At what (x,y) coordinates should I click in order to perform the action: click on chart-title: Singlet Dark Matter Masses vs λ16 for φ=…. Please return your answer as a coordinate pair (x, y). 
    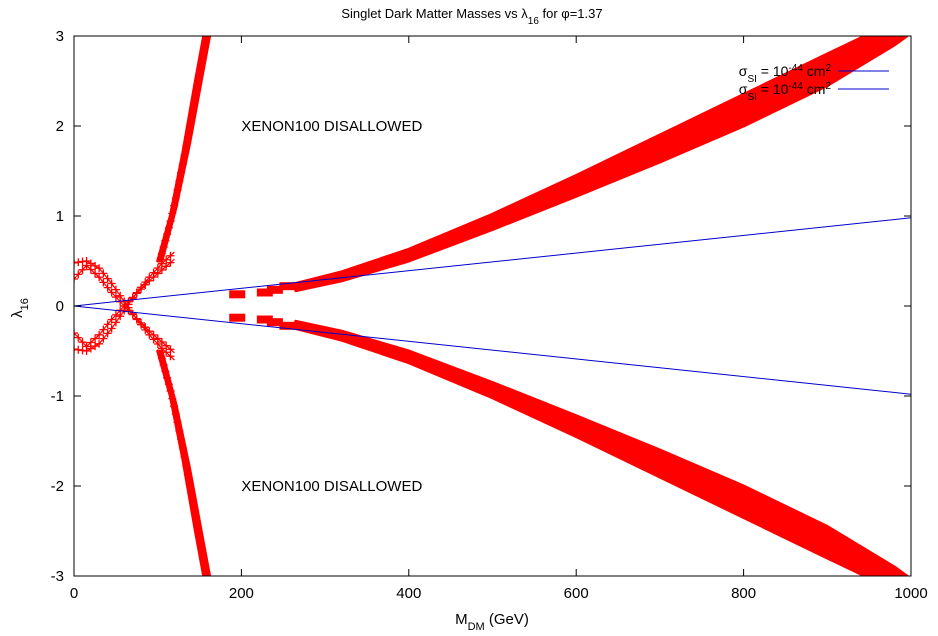
    Looking at the image, I should click on (471, 16).